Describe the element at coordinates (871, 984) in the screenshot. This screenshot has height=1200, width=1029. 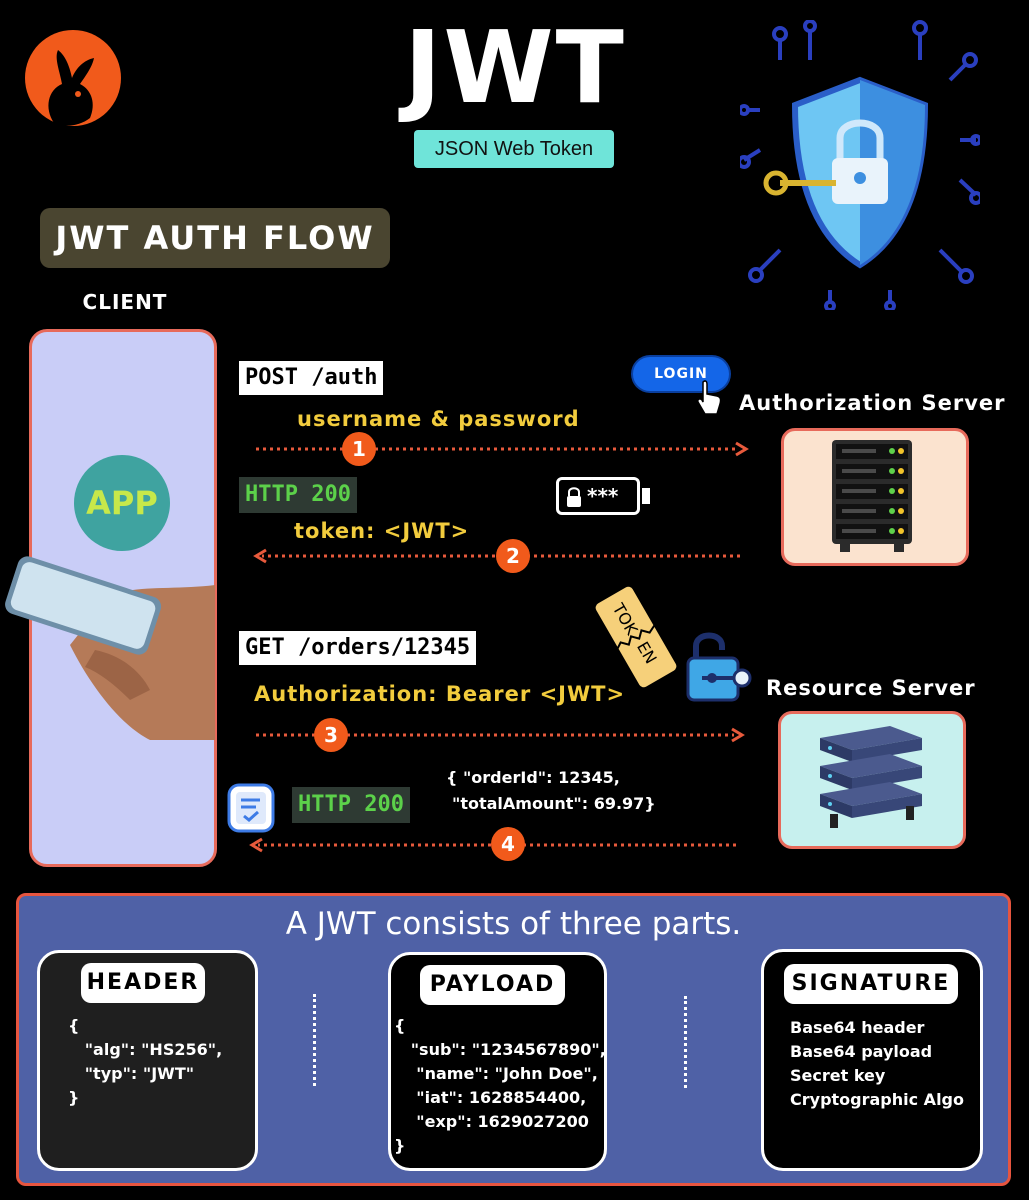
I see `signature-tag: SIGNATURE` at that location.